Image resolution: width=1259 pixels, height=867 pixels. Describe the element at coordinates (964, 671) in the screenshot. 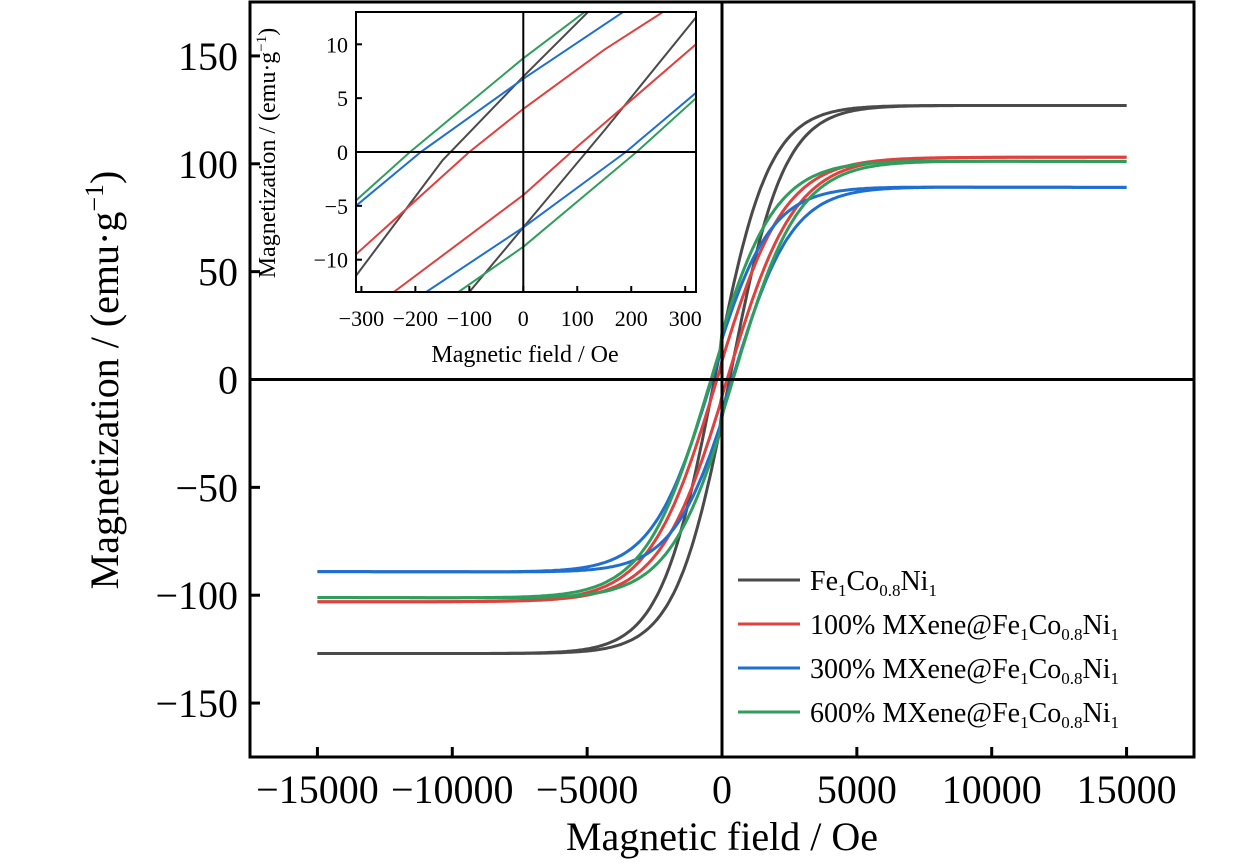

I see `legend-entry: 300% MXene@Fe1Co0.8Ni1` at that location.